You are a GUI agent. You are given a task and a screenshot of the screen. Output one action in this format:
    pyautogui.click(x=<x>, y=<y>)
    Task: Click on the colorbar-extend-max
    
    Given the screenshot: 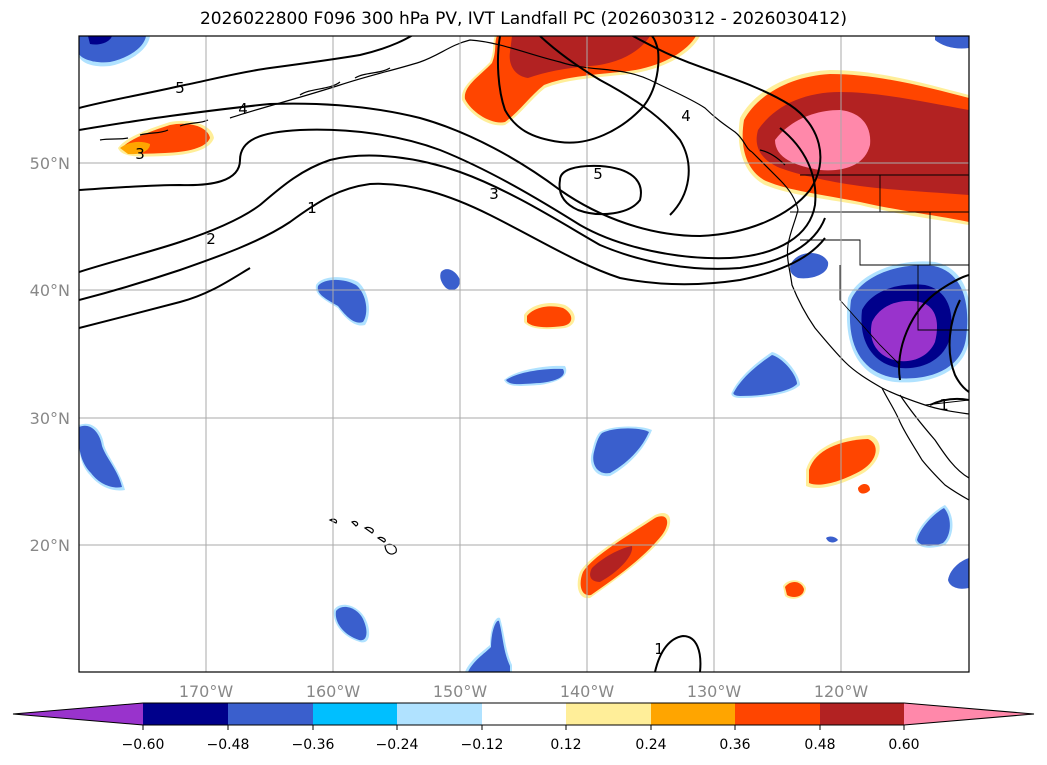 What is the action you would take?
    pyautogui.click(x=969, y=714)
    